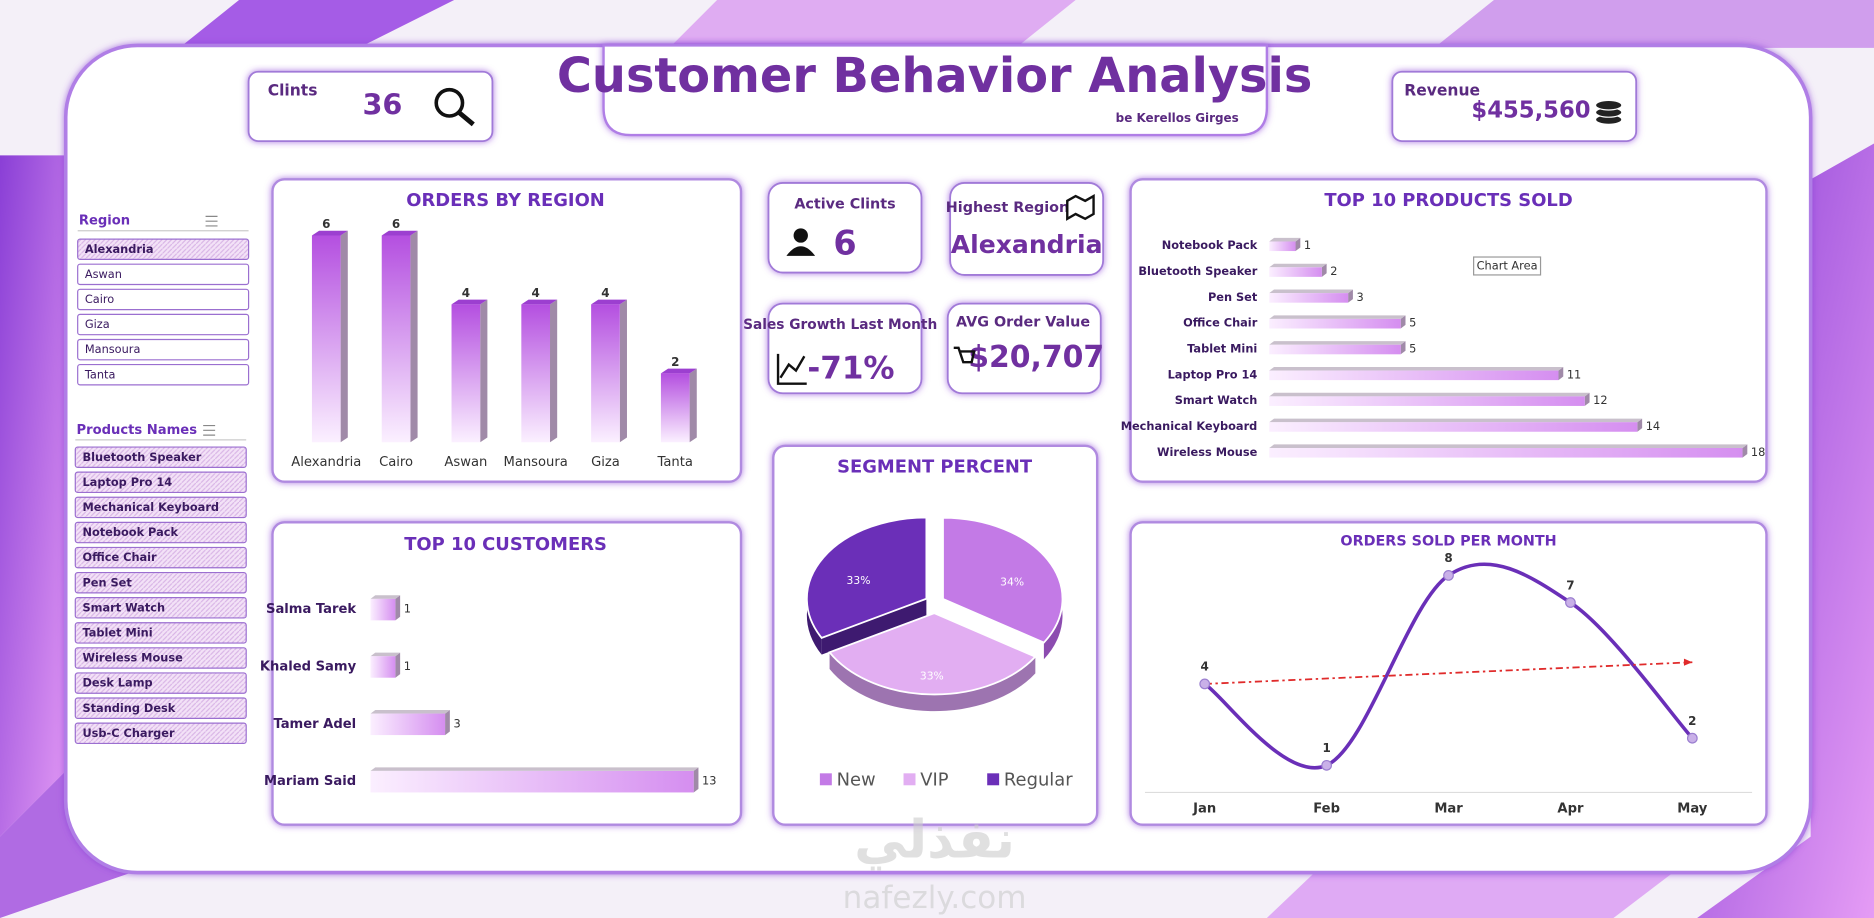  Describe the element at coordinates (1448, 541) in the screenshot. I see `chart-title: ORDERS SOLD PER MONTH` at that location.